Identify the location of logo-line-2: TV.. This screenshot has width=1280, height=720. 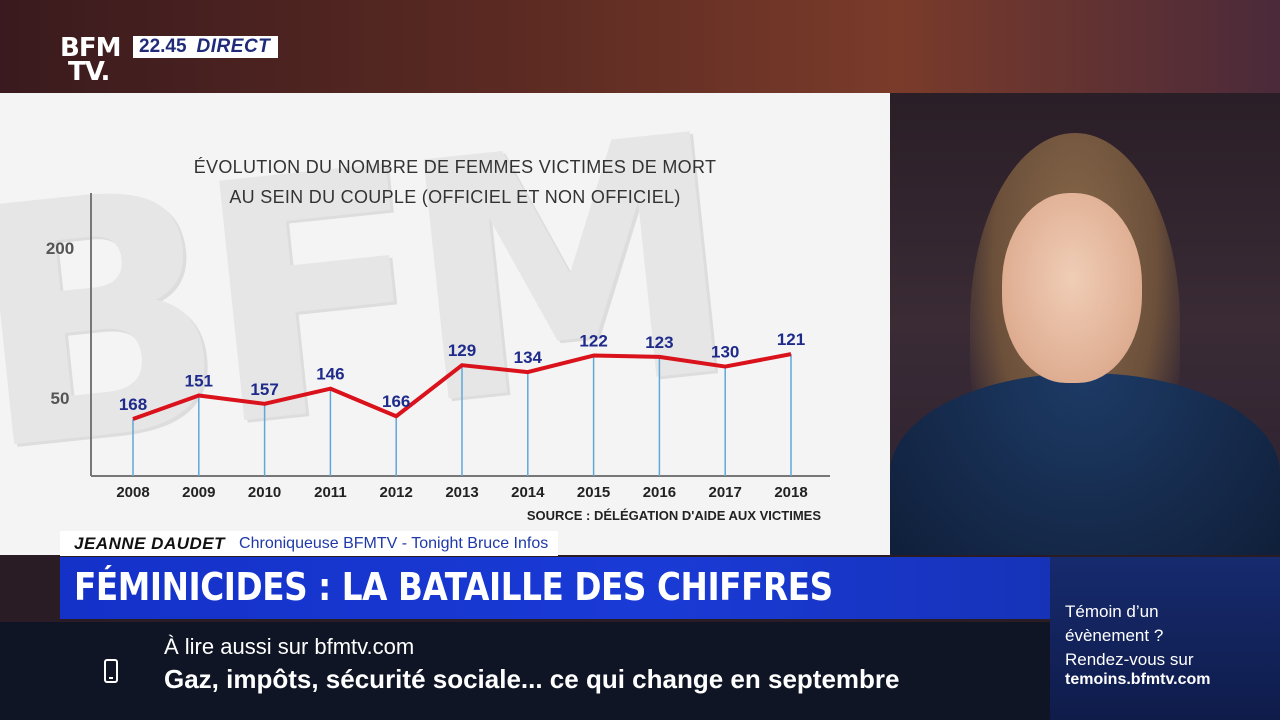
(89, 72).